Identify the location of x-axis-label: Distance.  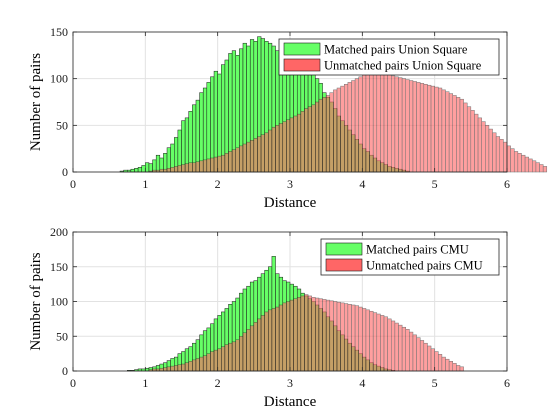
(290, 402).